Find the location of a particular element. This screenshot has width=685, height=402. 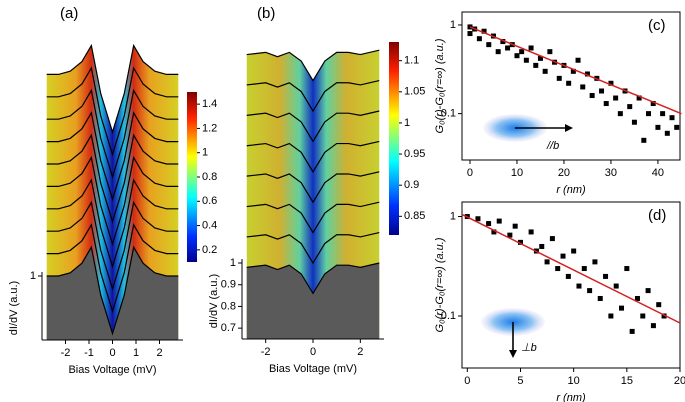

x-tick-label: 5 is located at coordinates (520, 381).